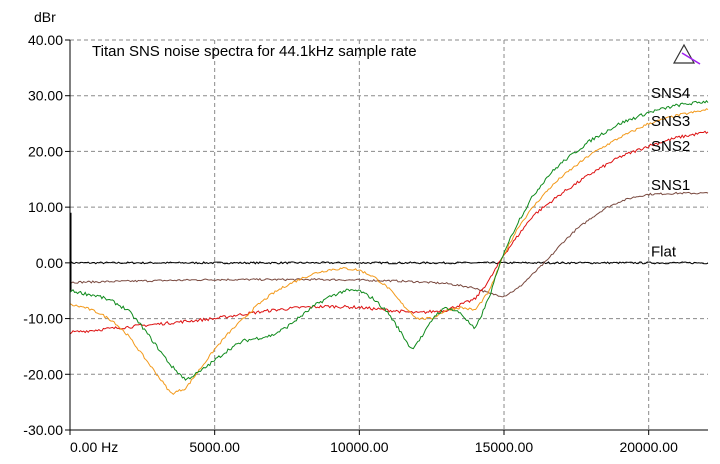 The height and width of the screenshot is (464, 720). I want to click on y-tick-label: 30.00, so click(45, 96).